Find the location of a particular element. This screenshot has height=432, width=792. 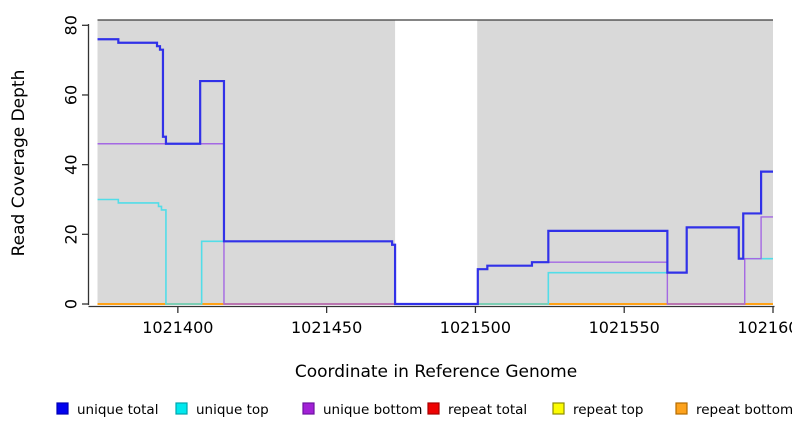

x-tick-label: 1021450 is located at coordinates (326, 327).